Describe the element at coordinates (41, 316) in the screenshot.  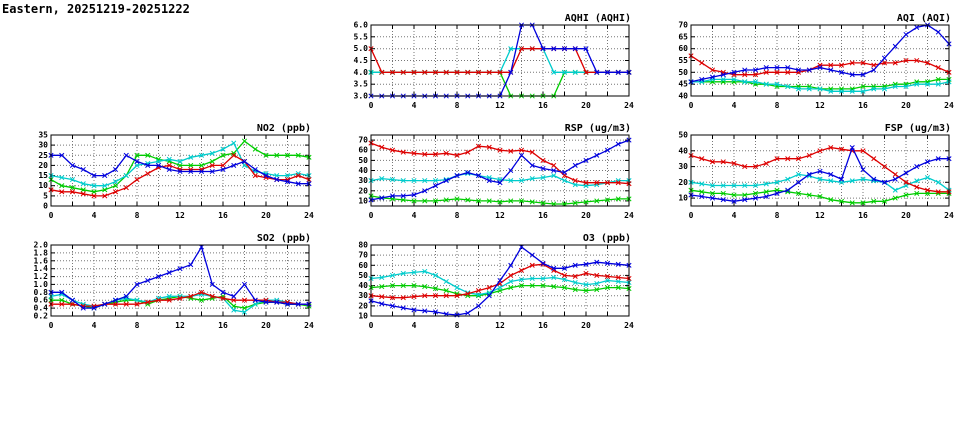
I see `svg-text: 0.2` at that location.